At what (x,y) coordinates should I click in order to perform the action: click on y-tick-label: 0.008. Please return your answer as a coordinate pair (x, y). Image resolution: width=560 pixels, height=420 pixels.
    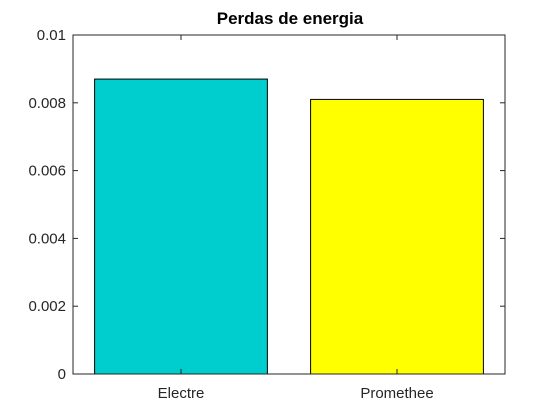
    Looking at the image, I should click on (47, 103).